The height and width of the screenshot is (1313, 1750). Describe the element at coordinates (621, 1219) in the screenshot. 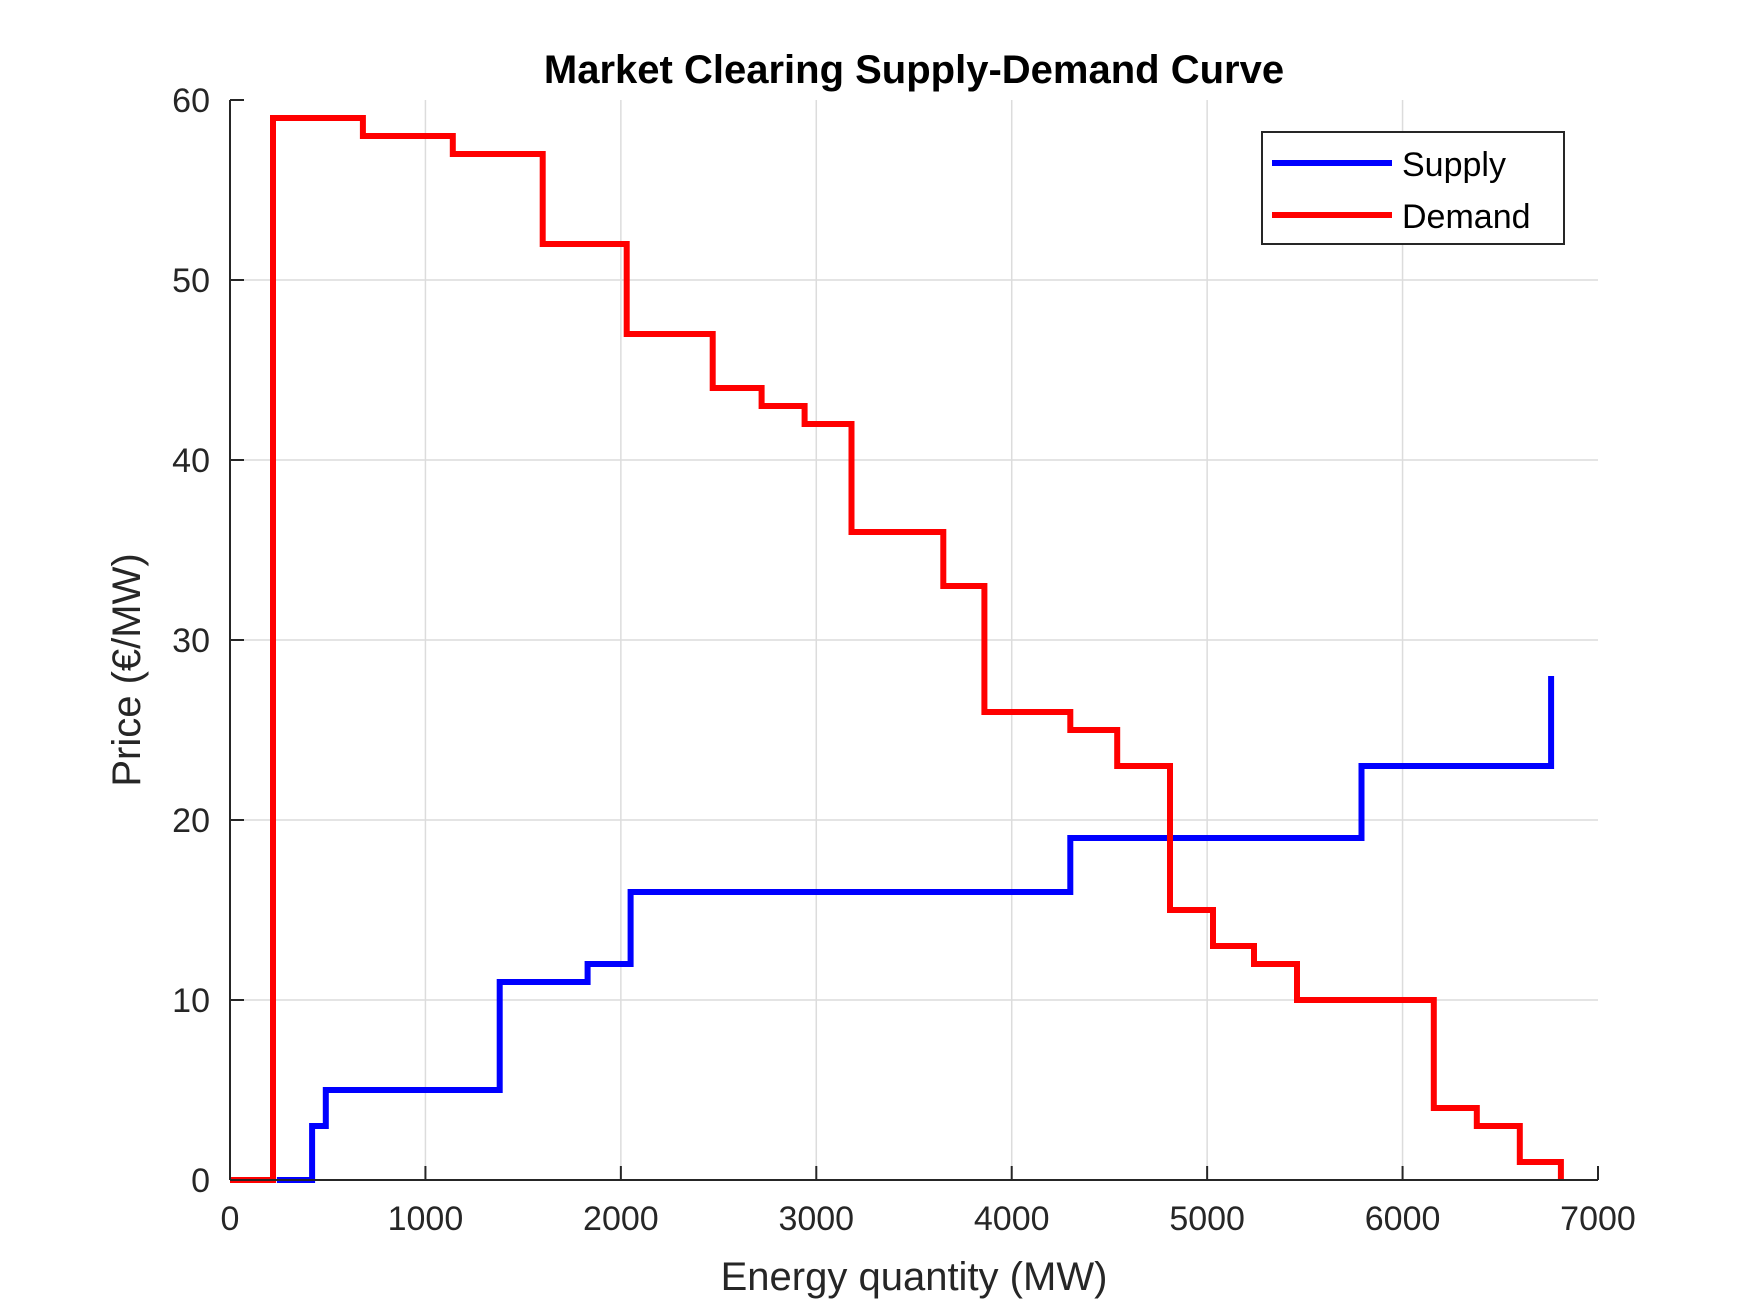

I see `x-tick-label: 2000` at that location.